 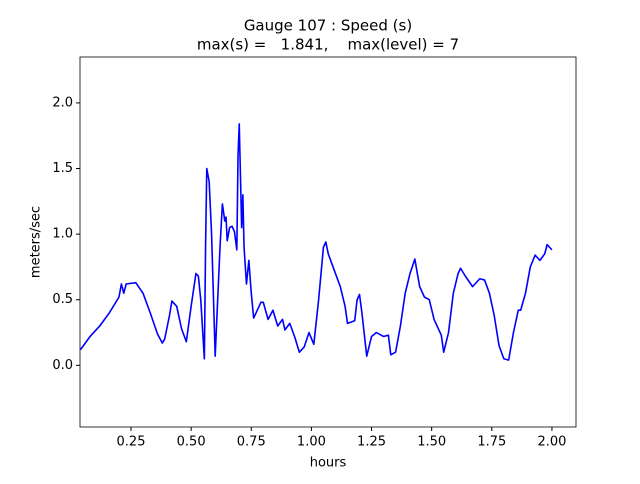 I want to click on y-tick-label: 1.5, so click(x=62, y=168).